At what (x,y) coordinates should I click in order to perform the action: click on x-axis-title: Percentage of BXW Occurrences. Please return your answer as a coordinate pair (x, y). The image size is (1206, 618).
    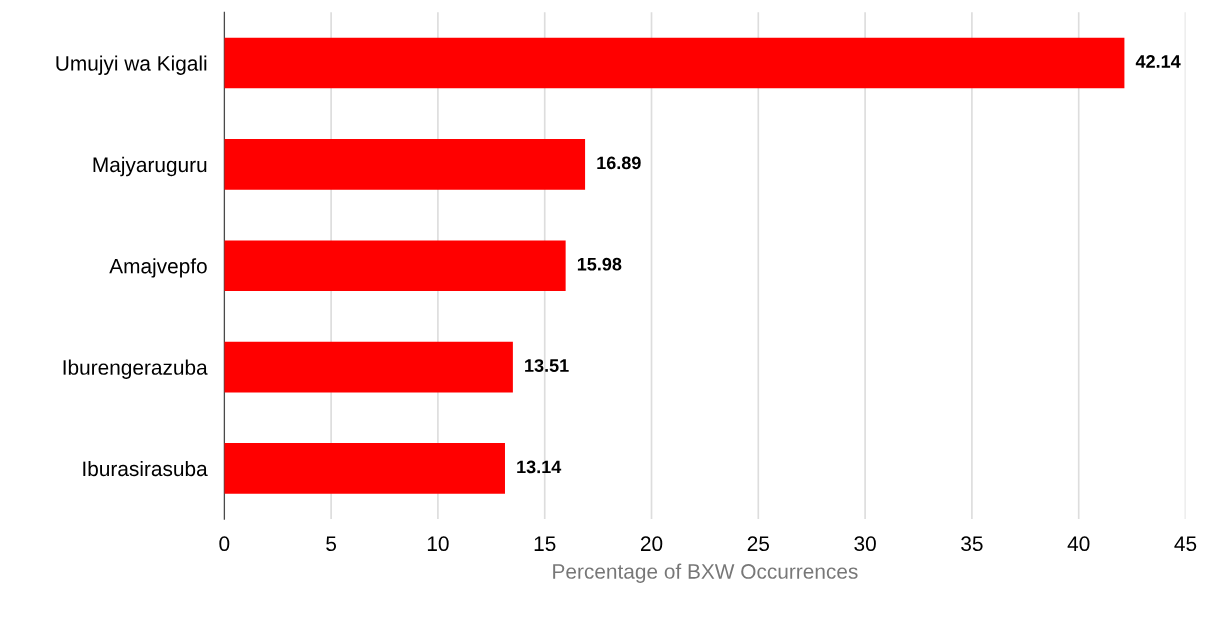
    Looking at the image, I should click on (705, 573).